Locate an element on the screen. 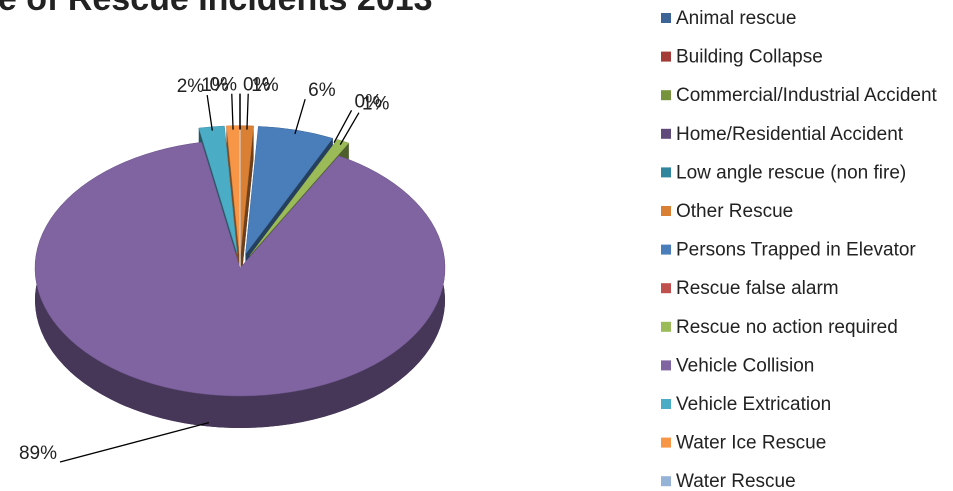 The image size is (953, 491). legend-label: Other Rescue is located at coordinates (734, 211).